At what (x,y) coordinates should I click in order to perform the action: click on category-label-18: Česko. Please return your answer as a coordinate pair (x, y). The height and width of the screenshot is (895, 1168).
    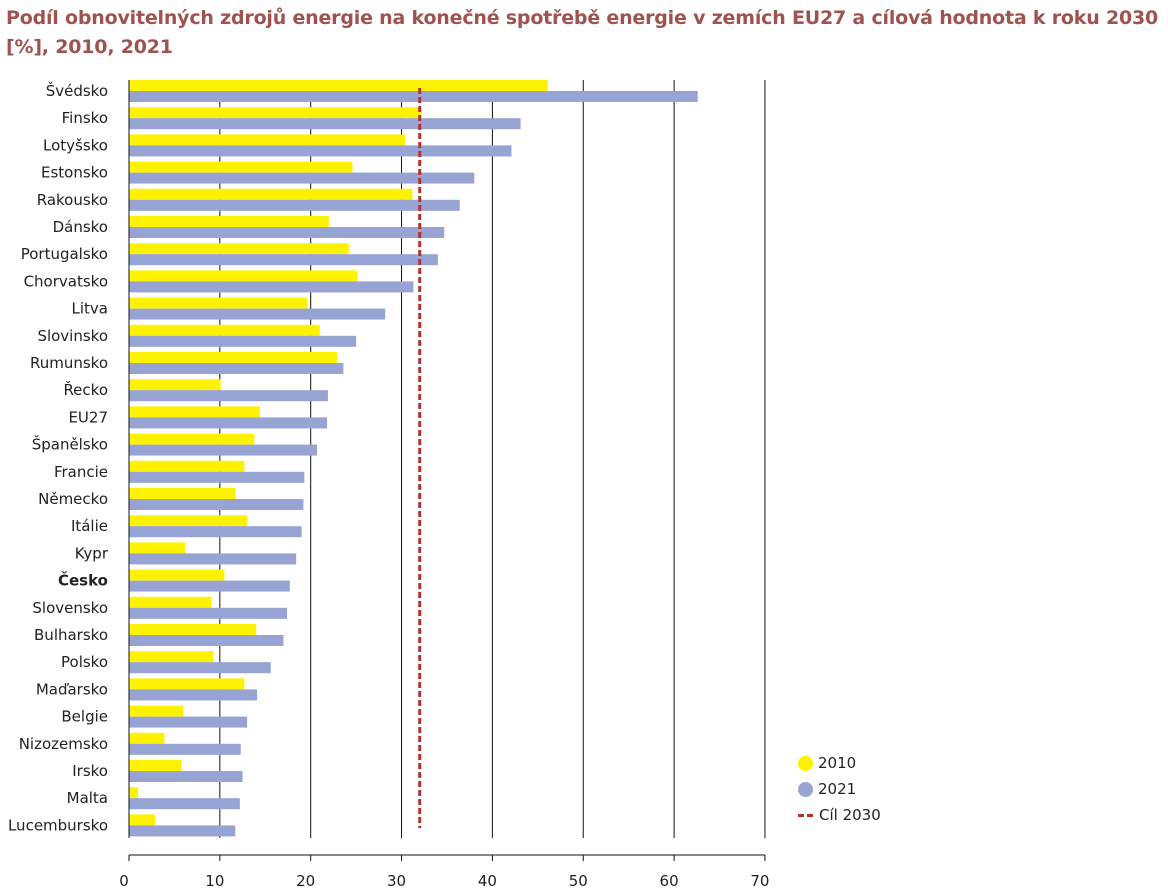
    Looking at the image, I should click on (83, 580).